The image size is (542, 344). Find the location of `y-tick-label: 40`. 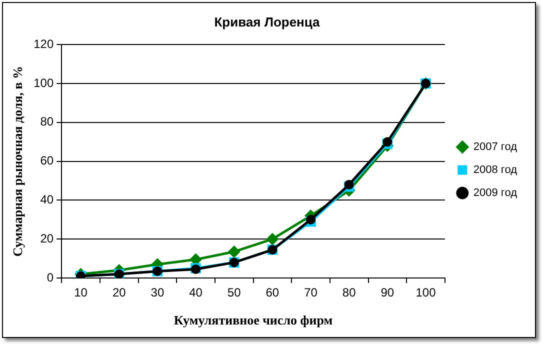

y-tick-label: 40 is located at coordinates (47, 199).